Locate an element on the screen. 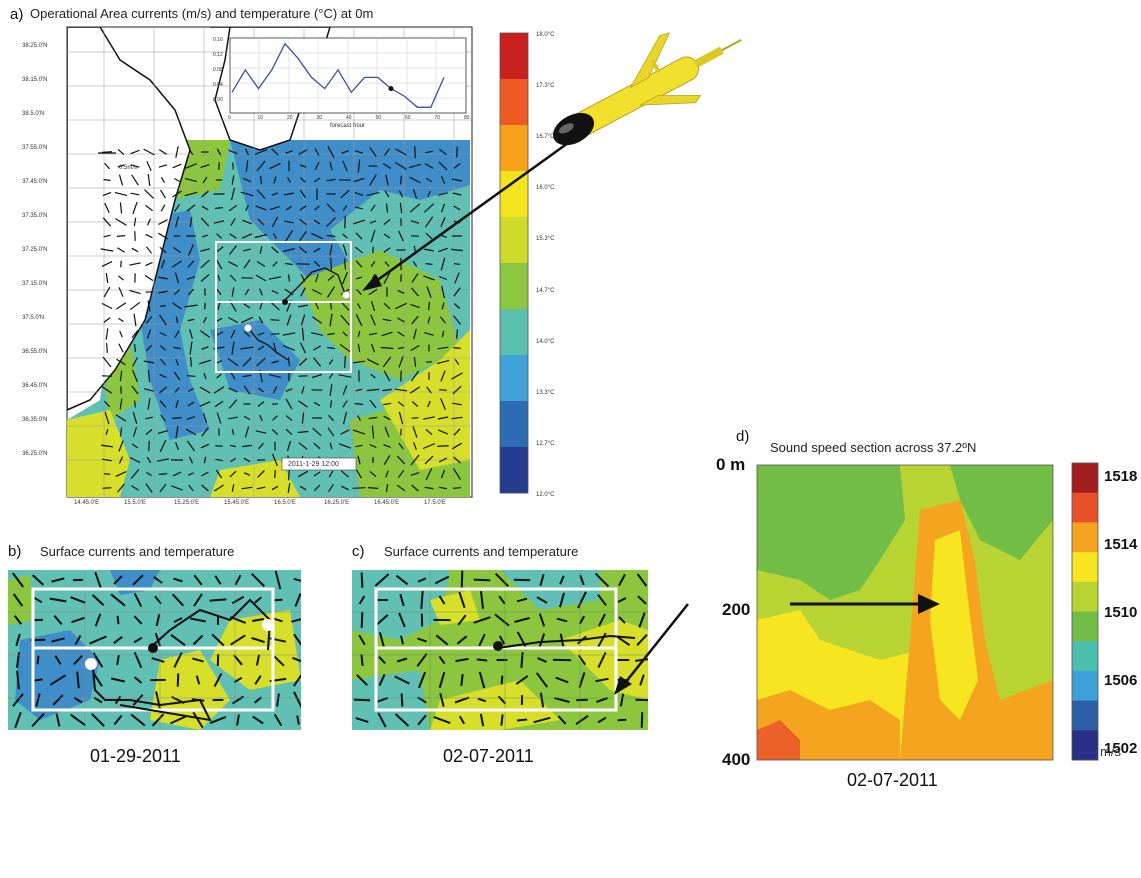 The height and width of the screenshot is (878, 1141). speed-region-green is located at coordinates (1001, 512).